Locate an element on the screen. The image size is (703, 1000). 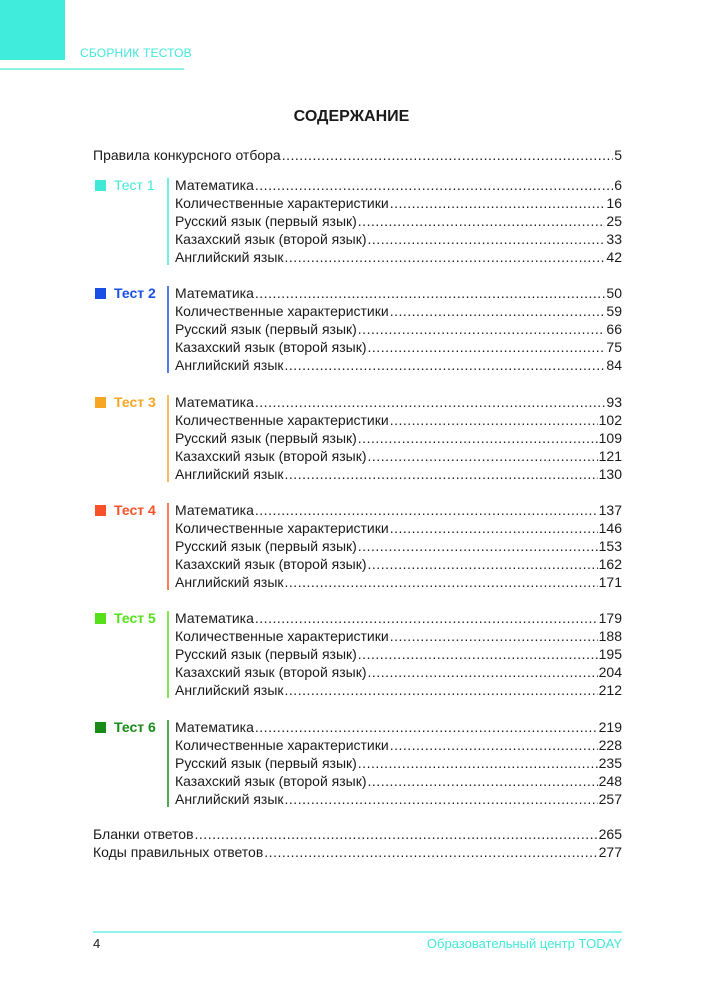
toc-entry: Математика 179 is located at coordinates (398, 618).